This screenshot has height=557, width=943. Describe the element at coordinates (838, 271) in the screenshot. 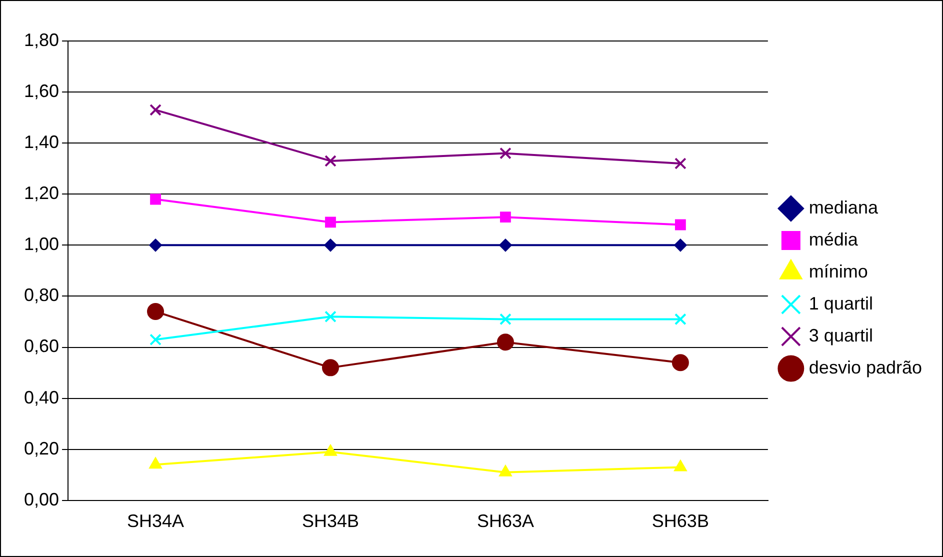

I see `legend-label: mínimo` at that location.